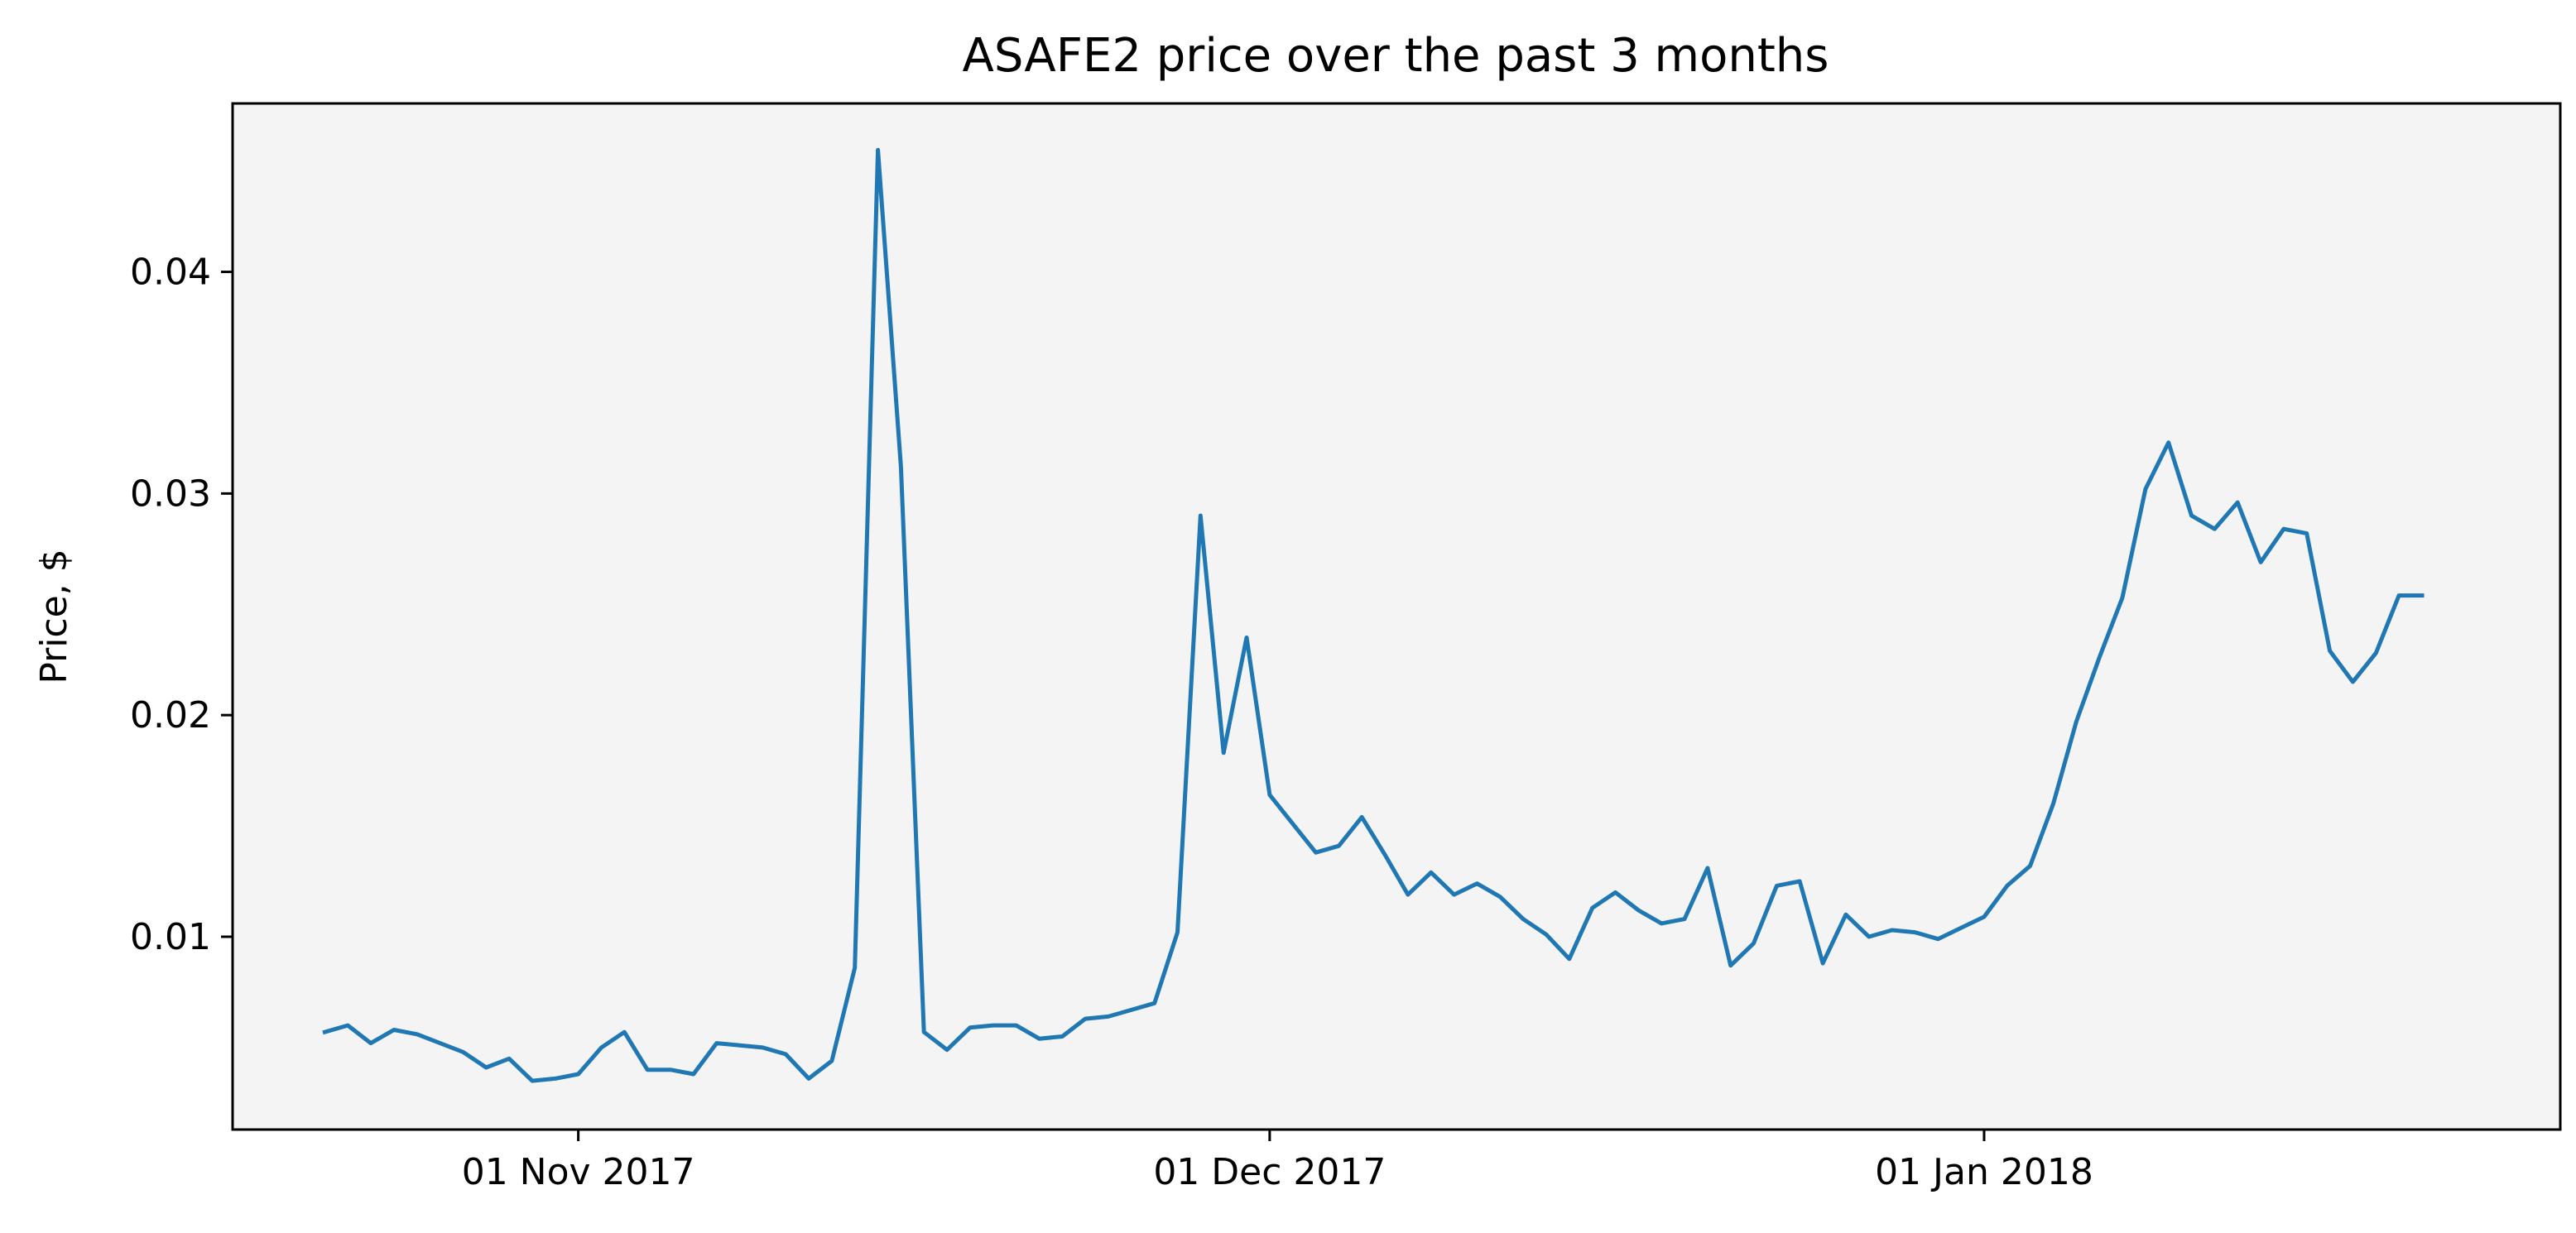 This screenshot has width=2576, height=1233. What do you see at coordinates (54, 616) in the screenshot?
I see `y-axis-label: Price, $` at bounding box center [54, 616].